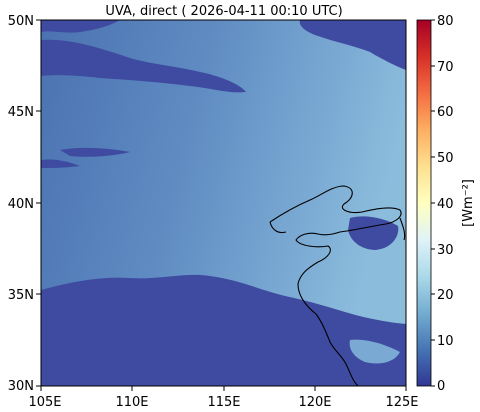 The width and height of the screenshot is (480, 412). I want to click on cloud-lobe-south-center, so click(230, 304).